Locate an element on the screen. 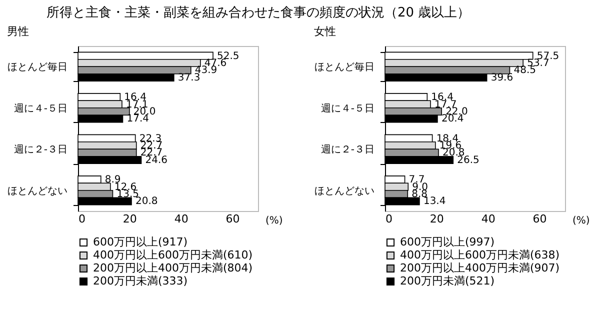 The image size is (602, 328). data-label: 17.4 is located at coordinates (138, 119).